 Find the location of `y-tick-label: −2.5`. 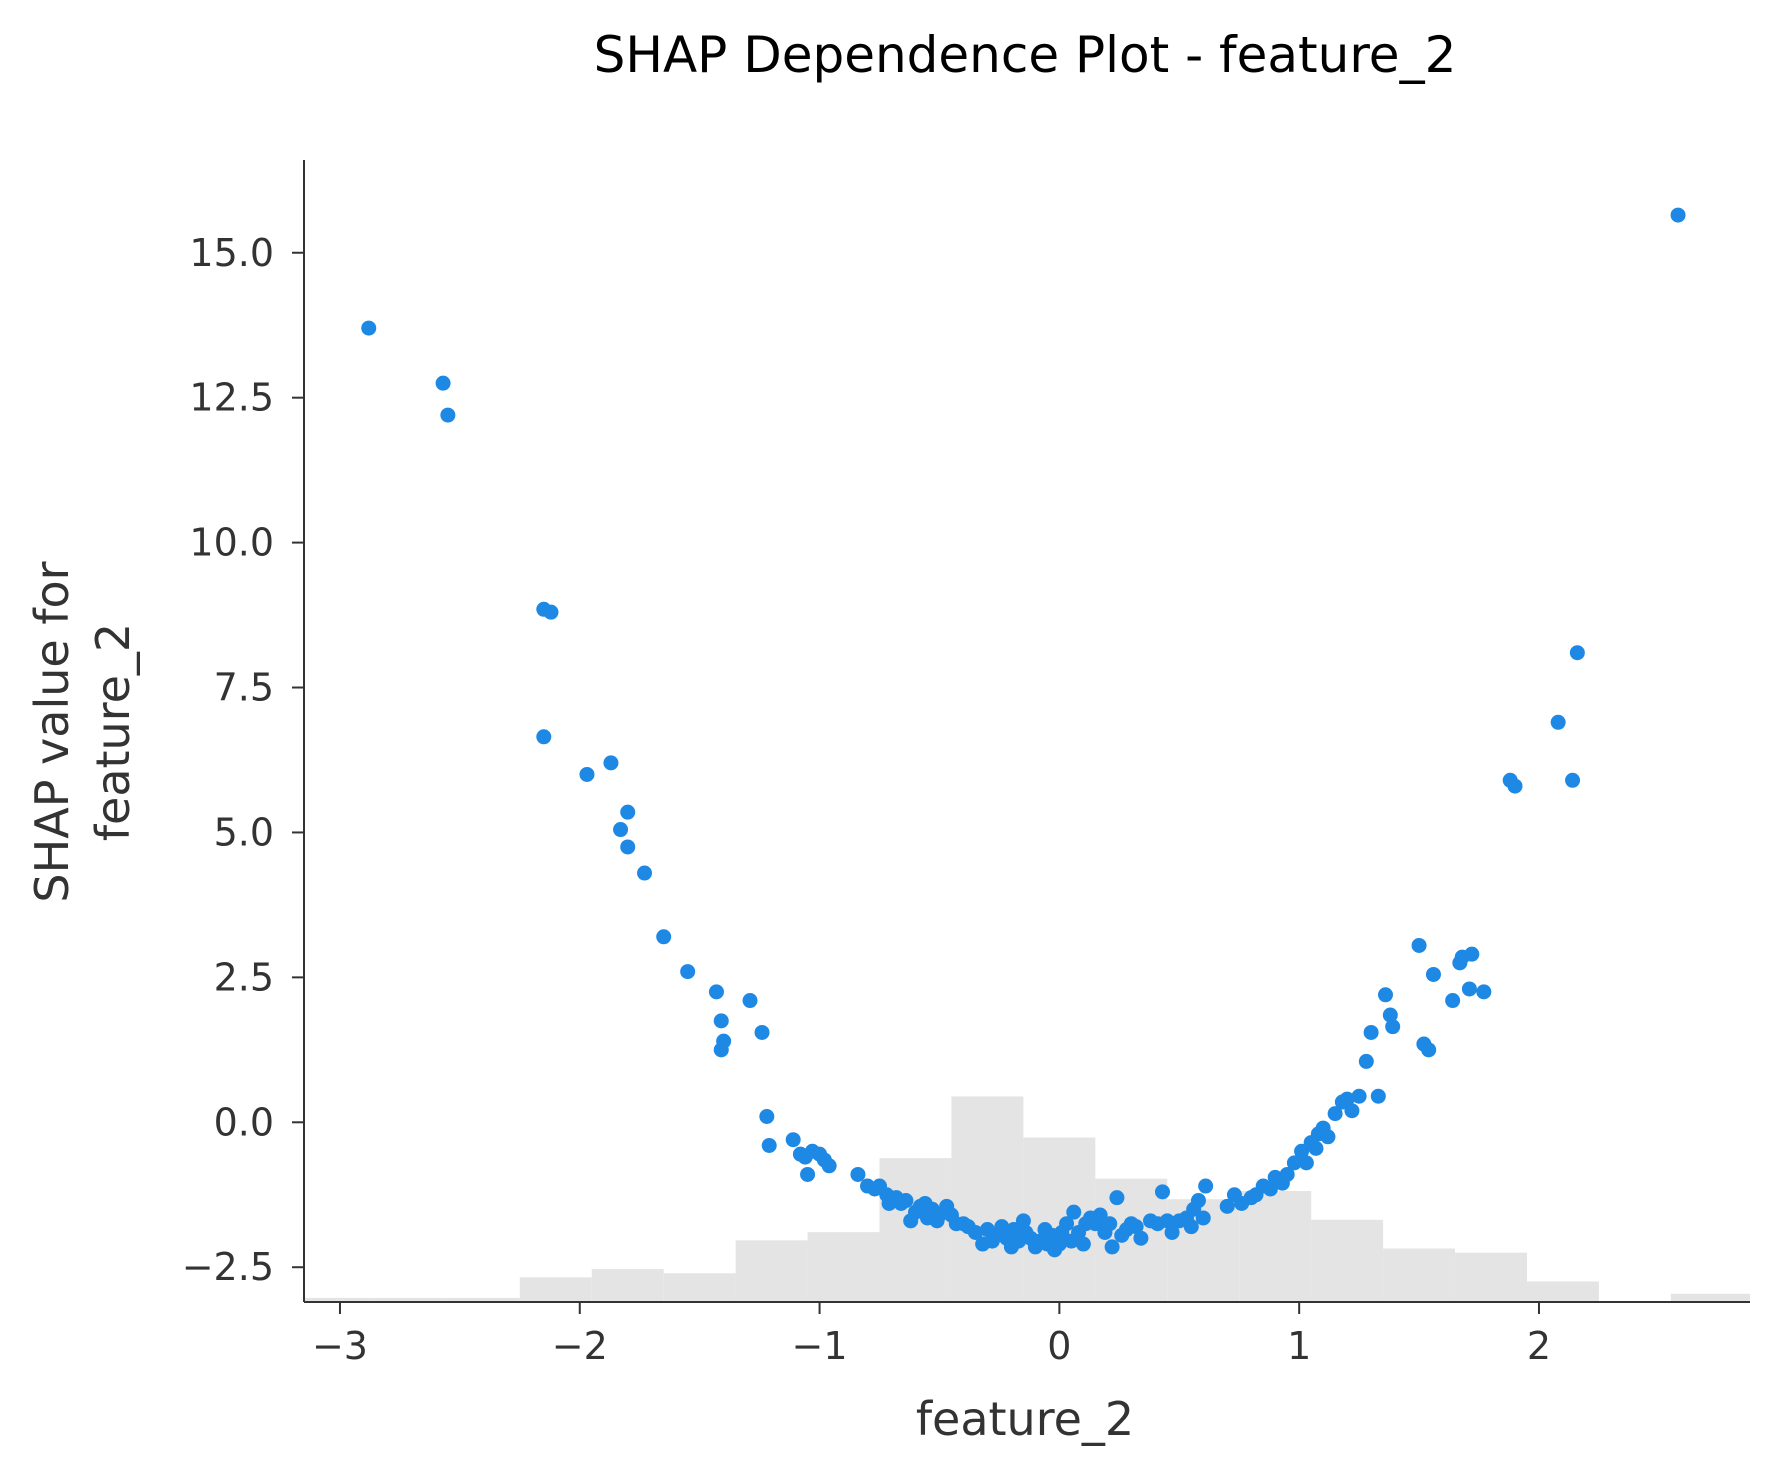

y-tick-label: −2.5 is located at coordinates (228, 1267).